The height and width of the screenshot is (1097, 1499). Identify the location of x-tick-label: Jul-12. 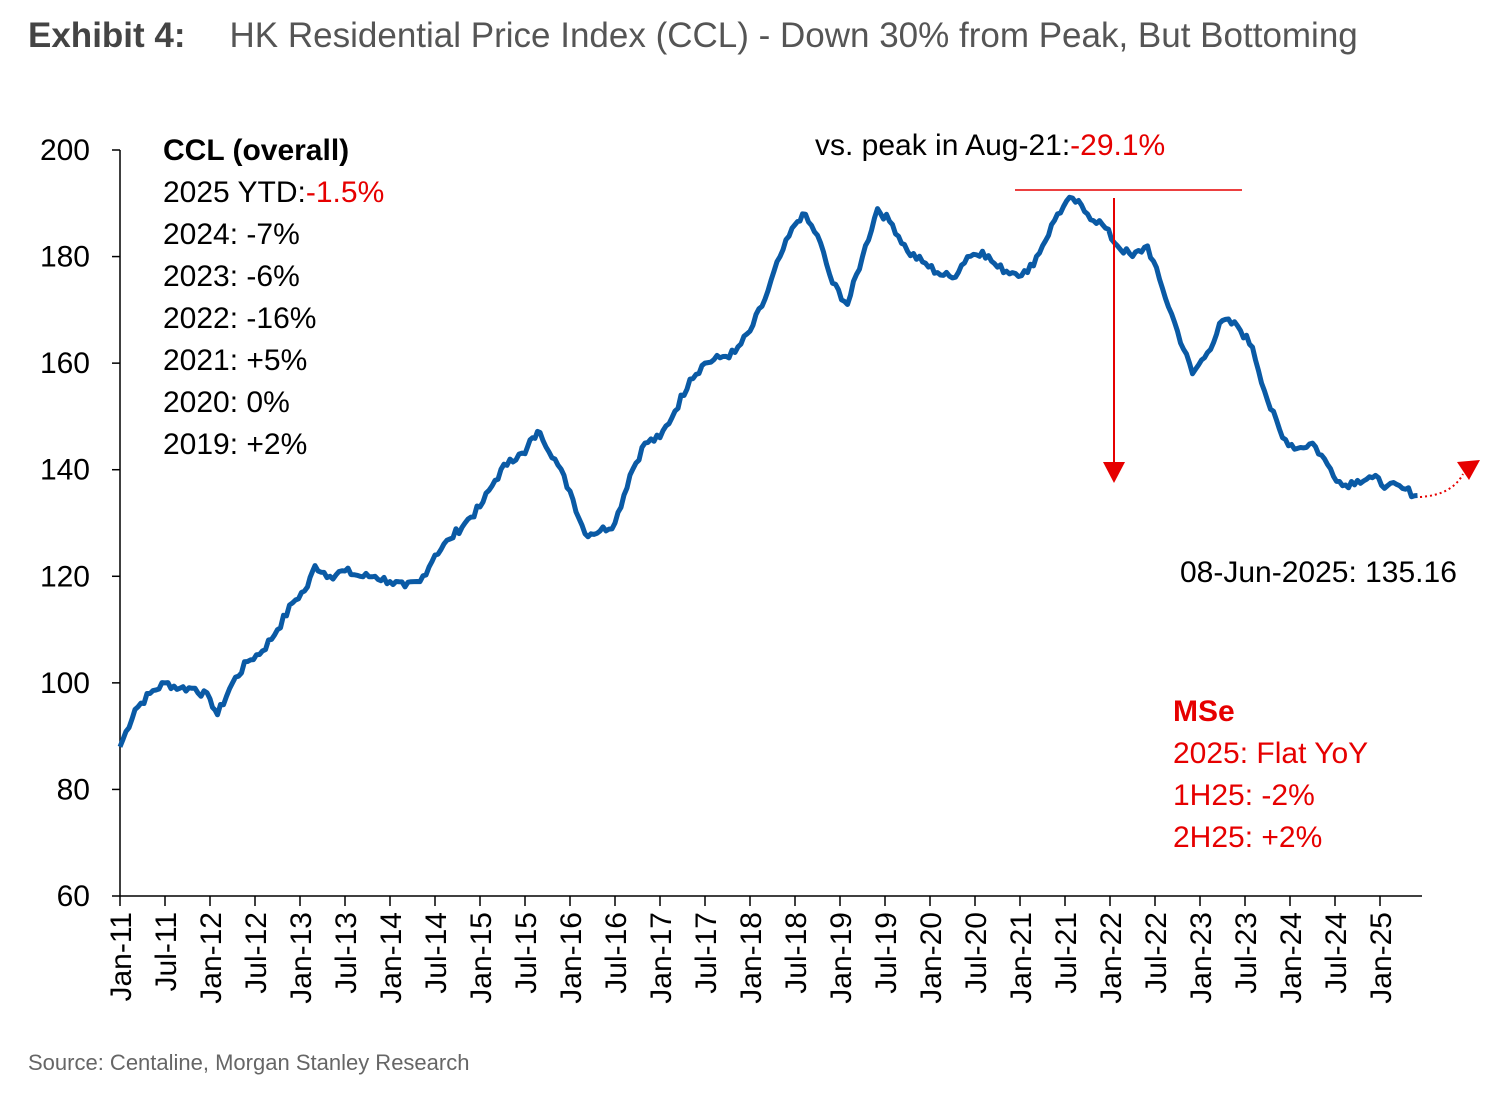
(256, 953).